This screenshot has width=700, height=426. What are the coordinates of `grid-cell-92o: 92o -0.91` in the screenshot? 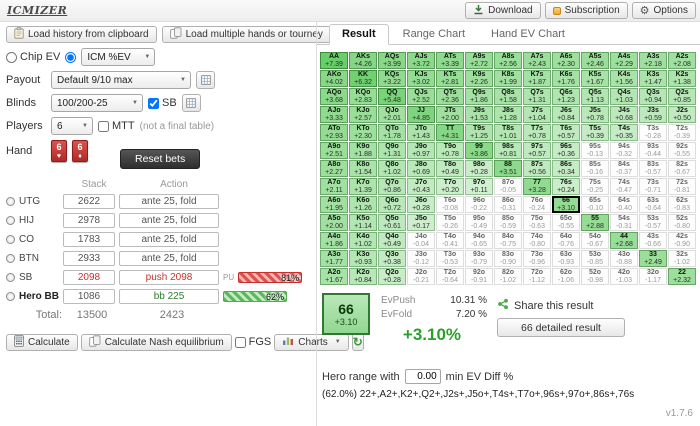 It's located at (479, 276).